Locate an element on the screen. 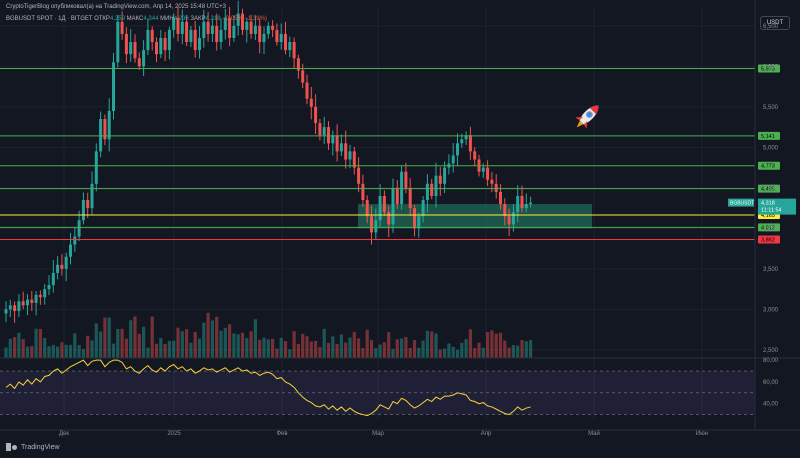 The image size is (800, 458). last-price-bg is located at coordinates (777, 206).